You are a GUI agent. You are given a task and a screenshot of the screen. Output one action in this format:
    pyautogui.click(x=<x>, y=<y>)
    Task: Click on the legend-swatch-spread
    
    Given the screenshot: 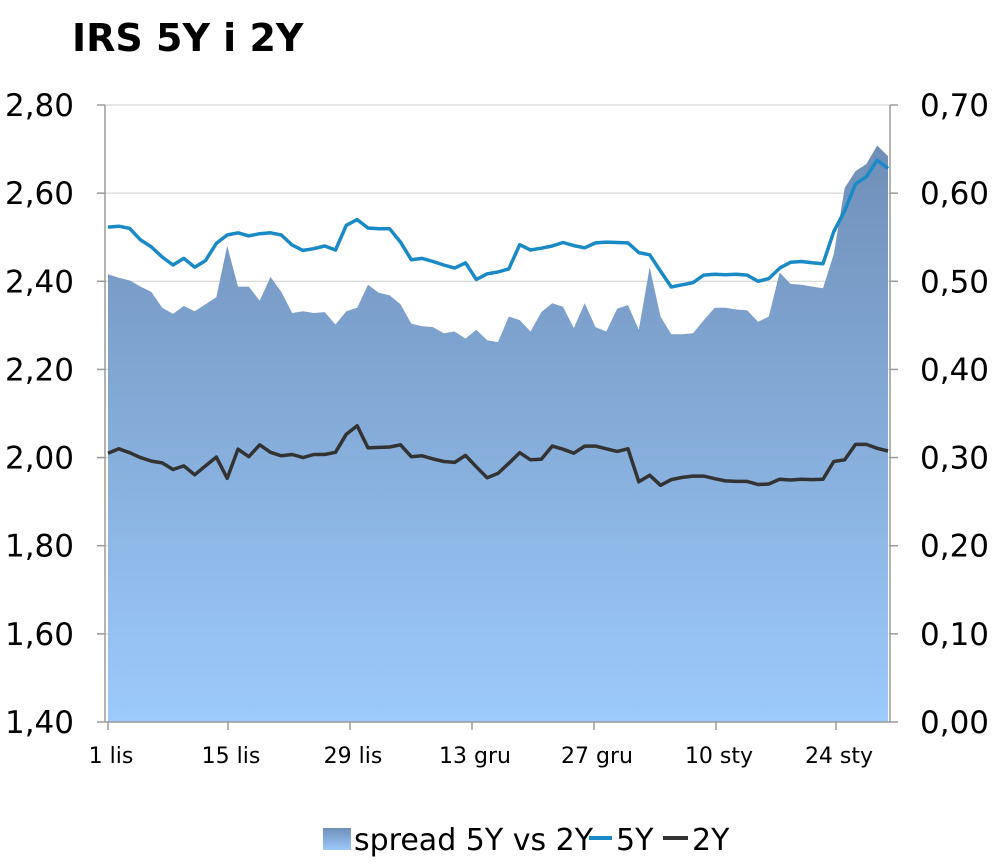 What is the action you would take?
    pyautogui.click(x=337, y=839)
    